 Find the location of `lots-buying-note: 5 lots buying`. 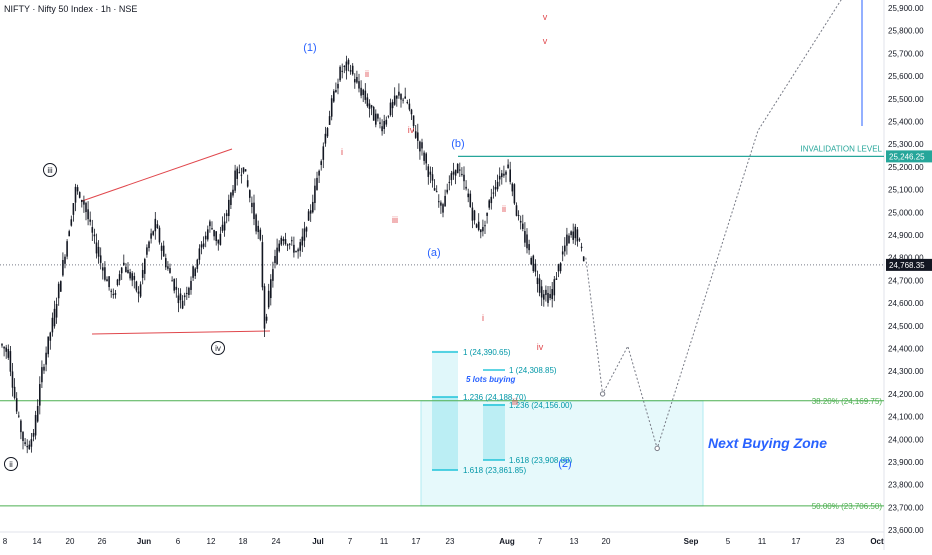

lots-buying-note: 5 lots buying is located at coordinates (490, 379).